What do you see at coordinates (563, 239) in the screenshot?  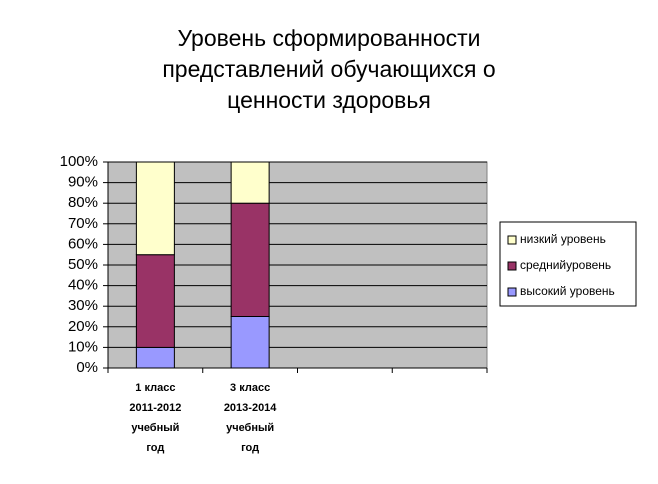 I see `legend-label: низкий уровень` at bounding box center [563, 239].